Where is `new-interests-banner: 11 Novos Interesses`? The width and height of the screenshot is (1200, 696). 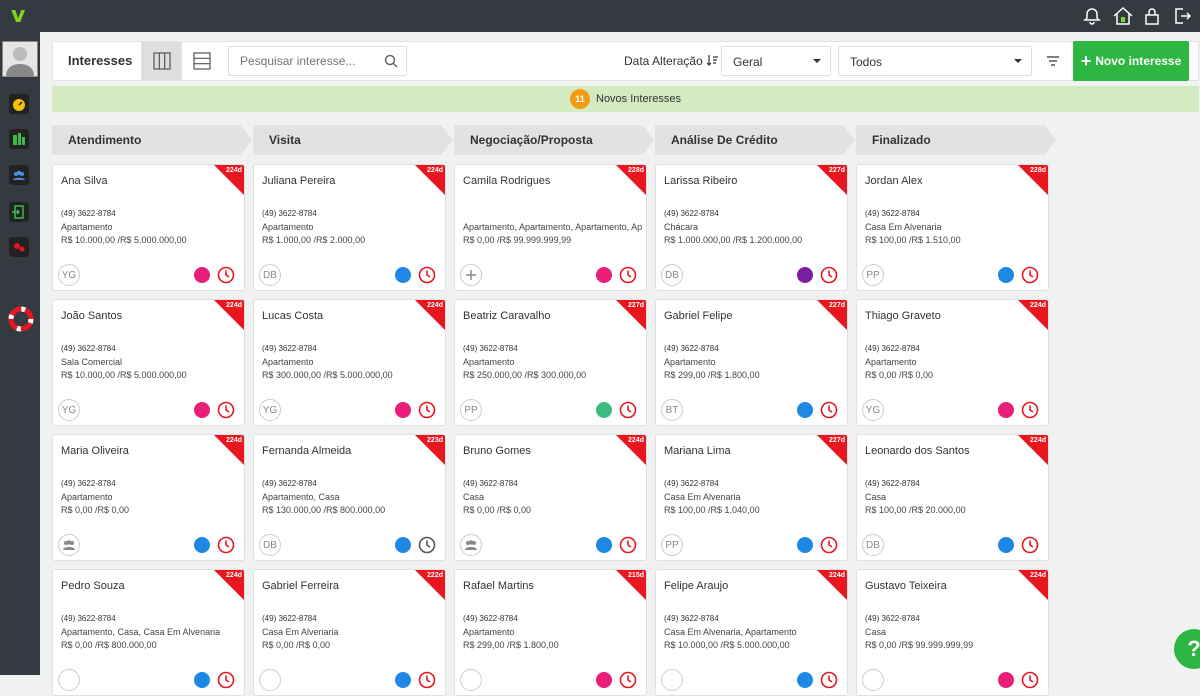
new-interests-banner: 11 Novos Interesses is located at coordinates (625, 99).